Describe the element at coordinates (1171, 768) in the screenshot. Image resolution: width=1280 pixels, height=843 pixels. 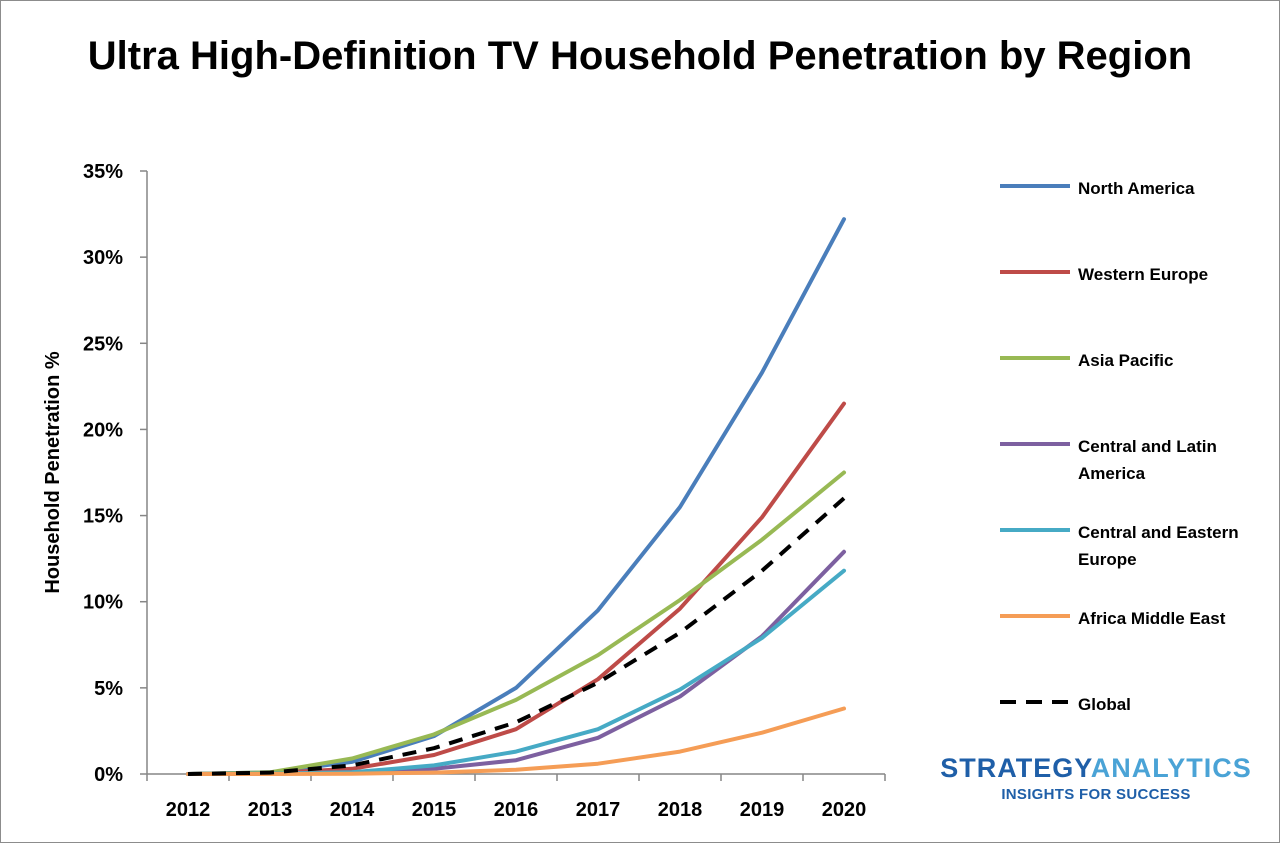
I see `logo-text-analytics: ANALYTICS` at that location.